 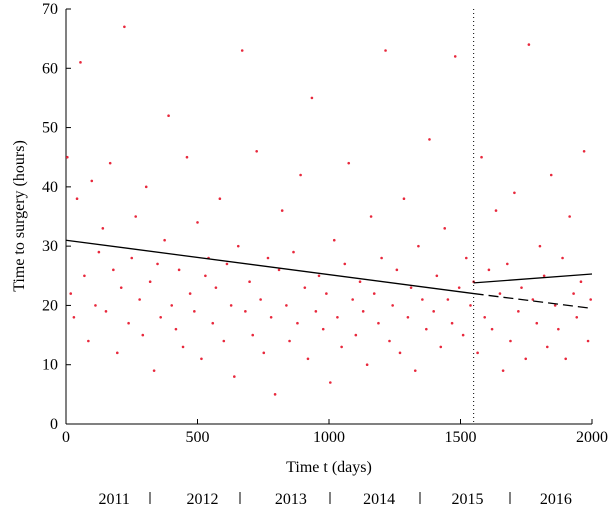 What do you see at coordinates (66, 437) in the screenshot?
I see `x-tick-label: 0` at bounding box center [66, 437].